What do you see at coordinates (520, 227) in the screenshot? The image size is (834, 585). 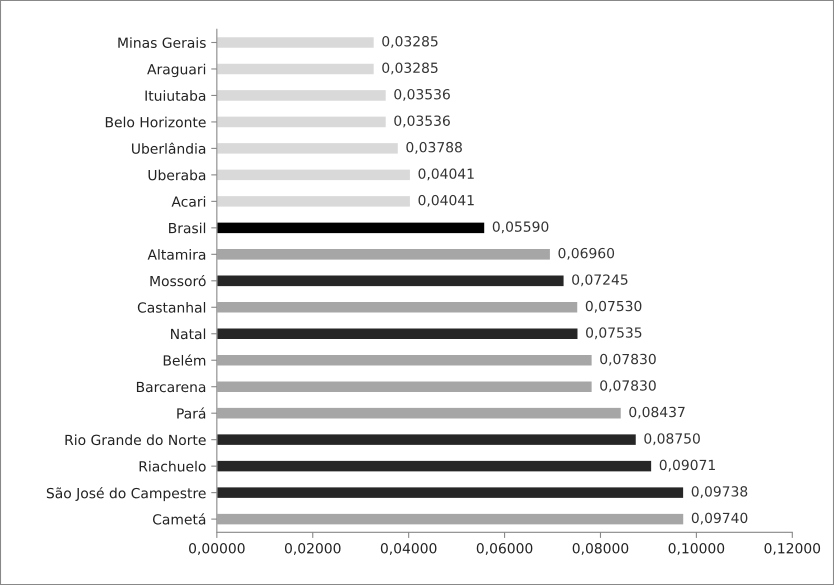 I see `data-label: 0,05590` at bounding box center [520, 227].